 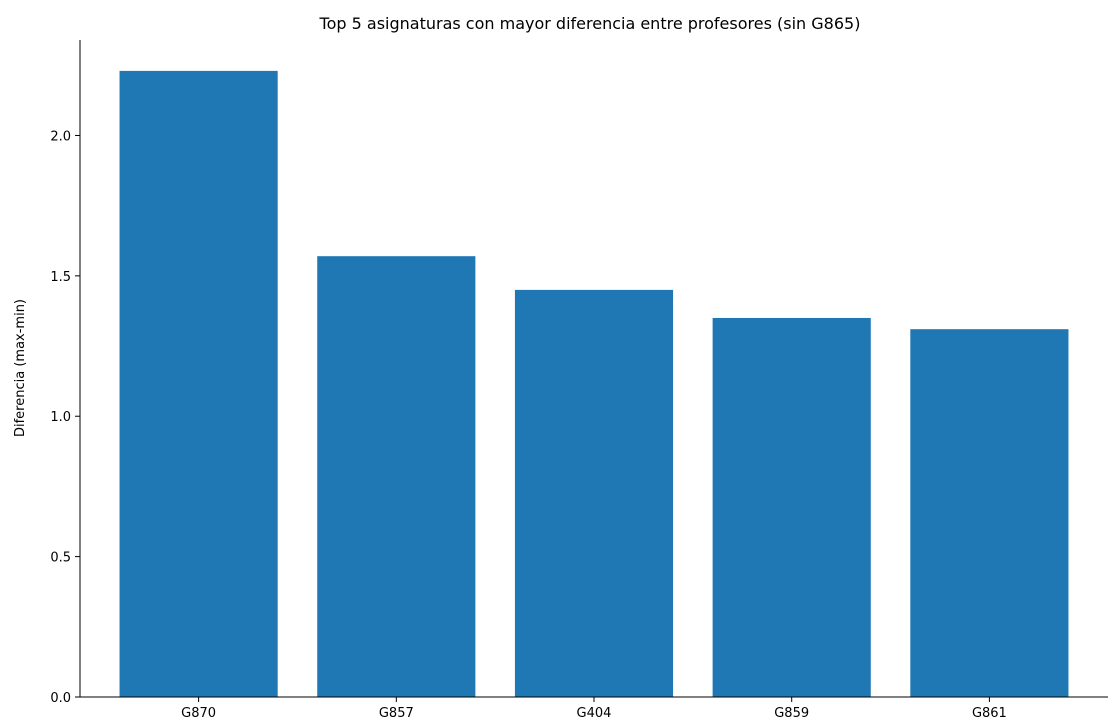 I want to click on bar-g861, so click(x=989, y=513).